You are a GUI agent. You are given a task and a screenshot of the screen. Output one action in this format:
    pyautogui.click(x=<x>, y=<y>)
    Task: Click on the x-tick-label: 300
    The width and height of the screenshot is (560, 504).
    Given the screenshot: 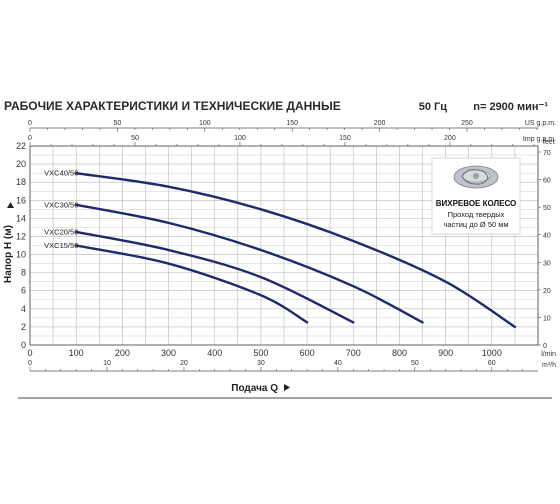 What is the action you would take?
    pyautogui.click(x=168, y=353)
    